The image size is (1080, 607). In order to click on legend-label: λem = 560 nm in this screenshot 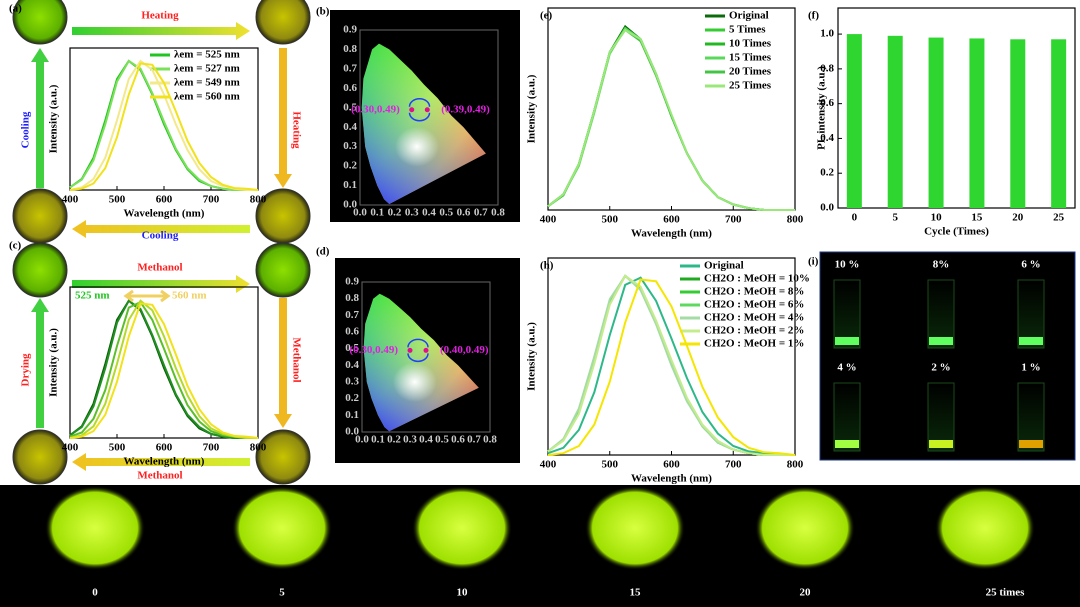, I will do `click(207, 97)`.